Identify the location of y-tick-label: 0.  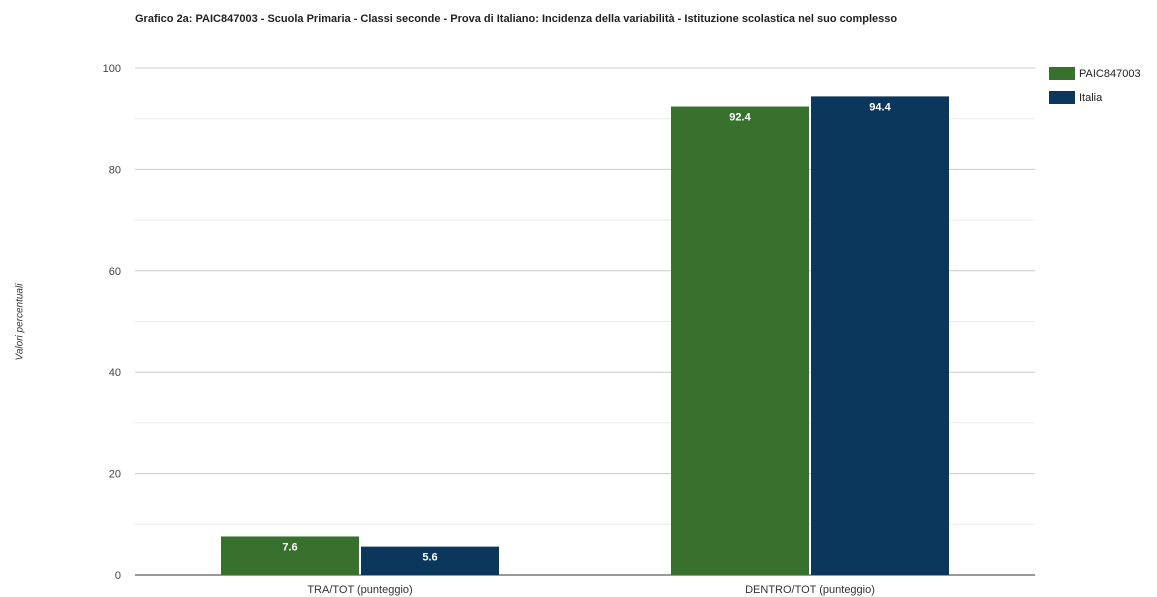
(118, 576).